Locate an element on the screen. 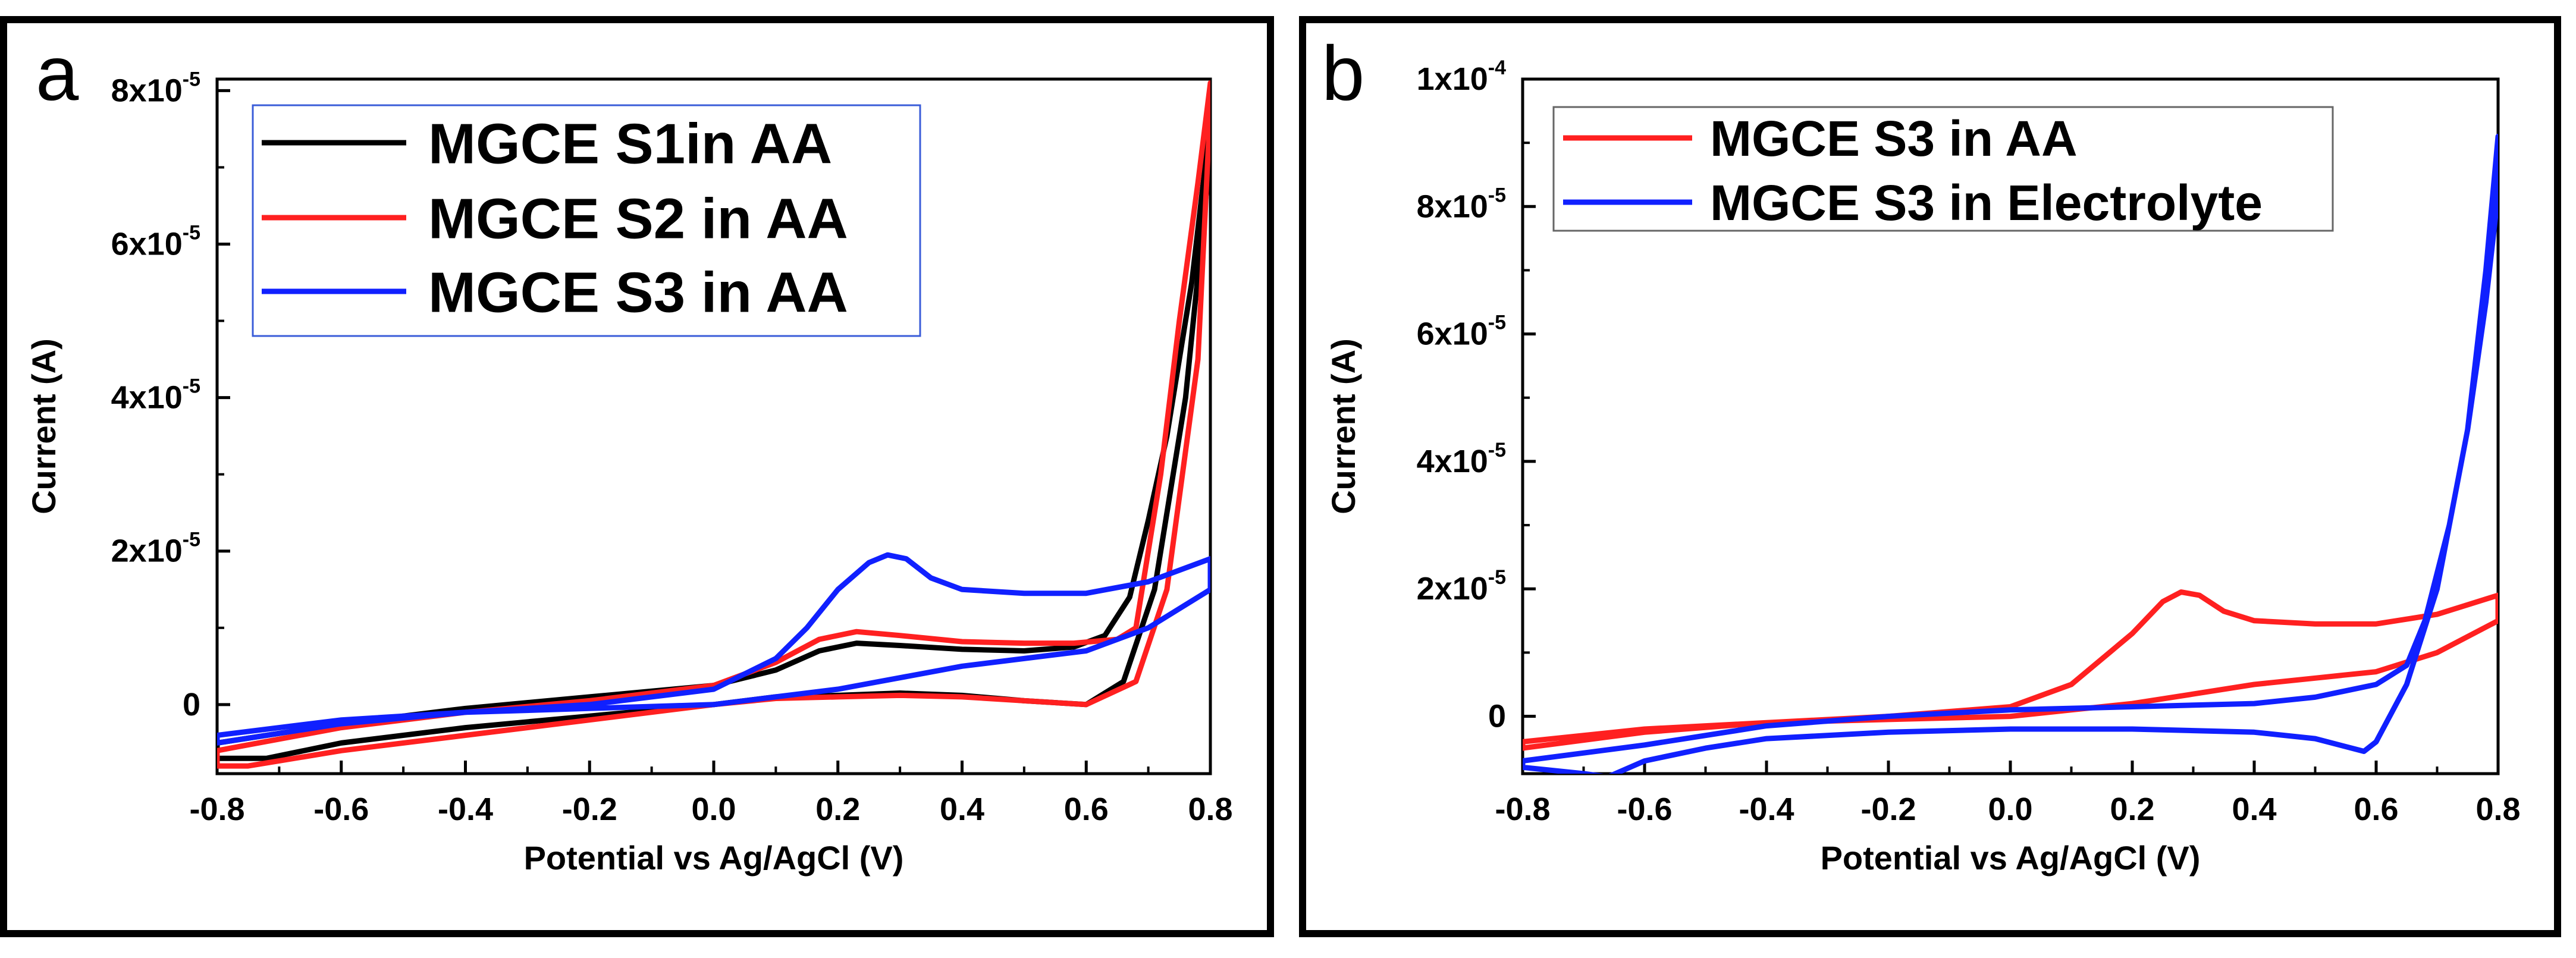  y-tick-mantissa: 1x10 is located at coordinates (1452, 79).